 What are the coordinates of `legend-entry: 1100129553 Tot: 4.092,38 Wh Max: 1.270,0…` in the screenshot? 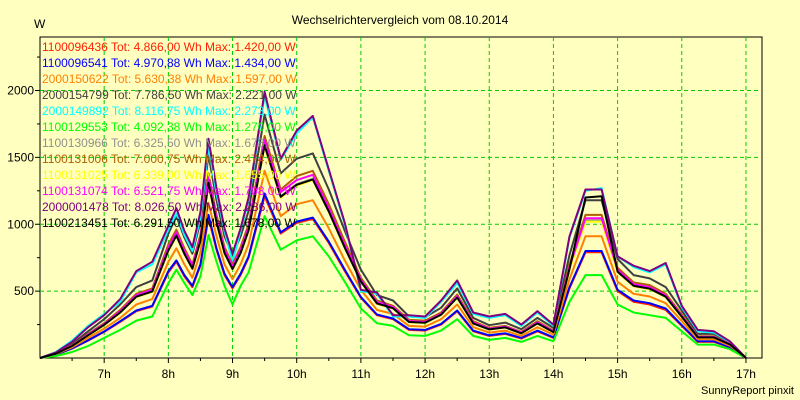 It's located at (169, 127).